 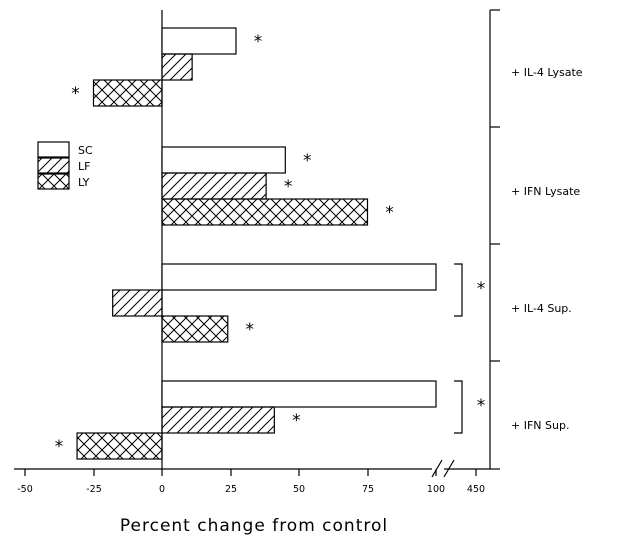 What do you see at coordinates (541, 308) in the screenshot?
I see `category-label: + IL-4 Sup.` at bounding box center [541, 308].